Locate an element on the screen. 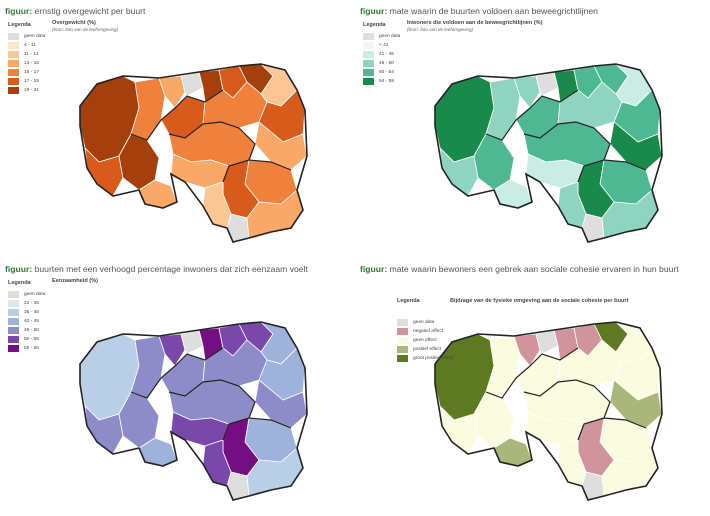  map-beweegrichtlijnen is located at coordinates (548, 153).